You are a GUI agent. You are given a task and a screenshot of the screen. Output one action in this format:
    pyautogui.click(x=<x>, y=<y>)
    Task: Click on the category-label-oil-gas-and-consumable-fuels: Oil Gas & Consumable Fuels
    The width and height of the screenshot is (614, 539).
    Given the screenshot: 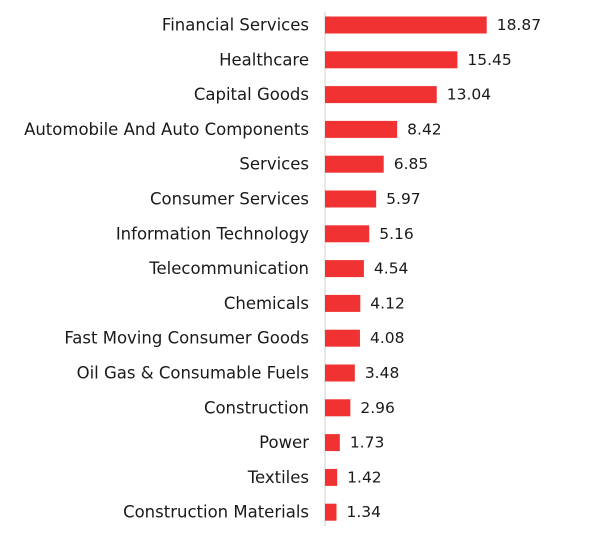 What is the action you would take?
    pyautogui.click(x=193, y=373)
    